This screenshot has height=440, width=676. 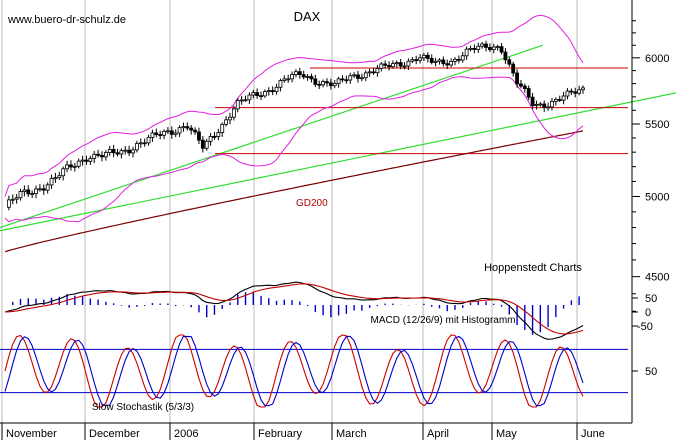 I want to click on stochastic-tick-label: 50, so click(x=651, y=372).